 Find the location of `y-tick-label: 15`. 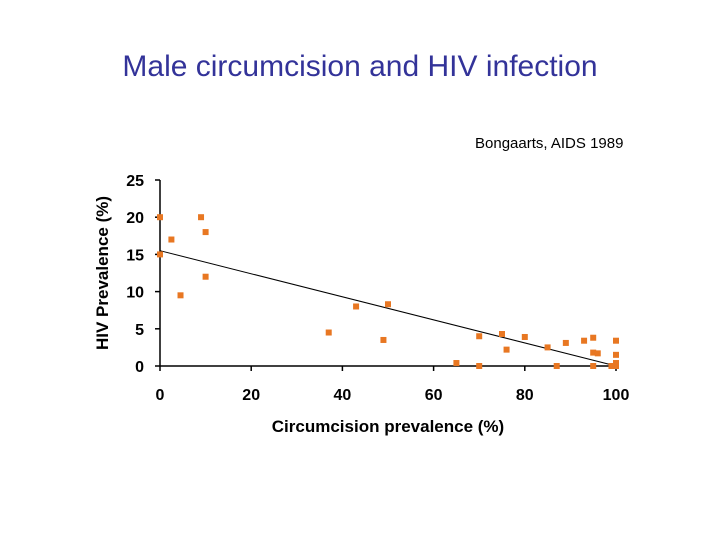

y-tick-label: 15 is located at coordinates (135, 255).